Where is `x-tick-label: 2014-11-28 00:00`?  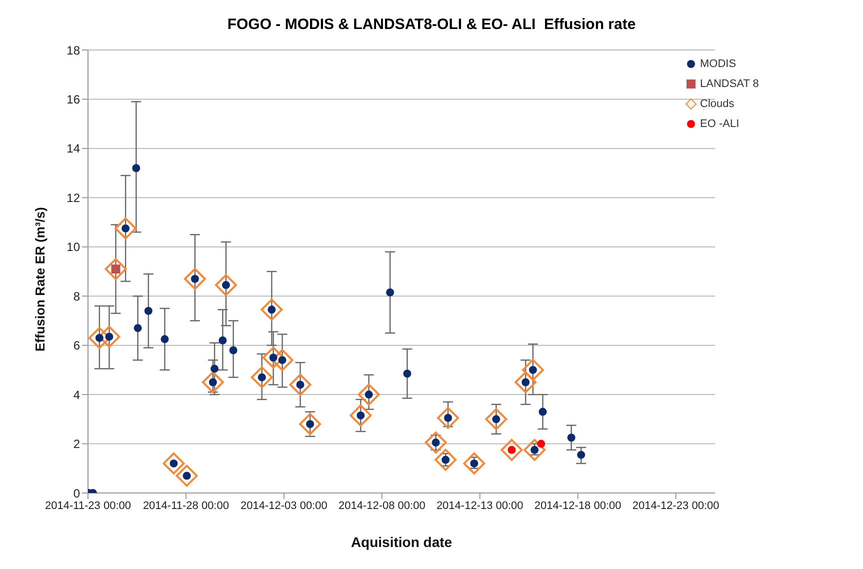 x-tick-label: 2014-11-28 00:00 is located at coordinates (185, 506).